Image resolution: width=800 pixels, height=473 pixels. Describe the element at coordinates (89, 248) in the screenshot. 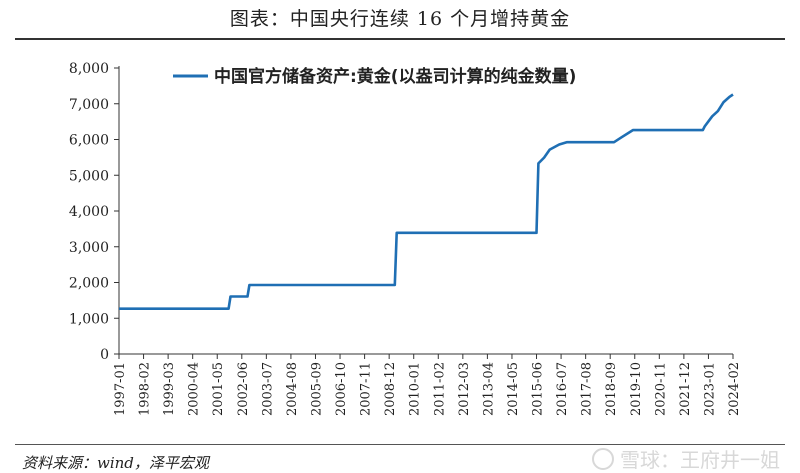

I see `y-tick-label: 3,000` at that location.